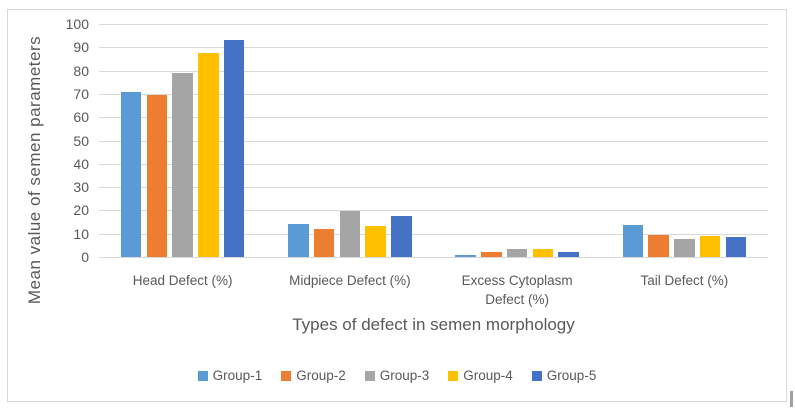 The width and height of the screenshot is (795, 414). What do you see at coordinates (684, 290) in the screenshot?
I see `category-label: Tail Defect (%)` at bounding box center [684, 290].